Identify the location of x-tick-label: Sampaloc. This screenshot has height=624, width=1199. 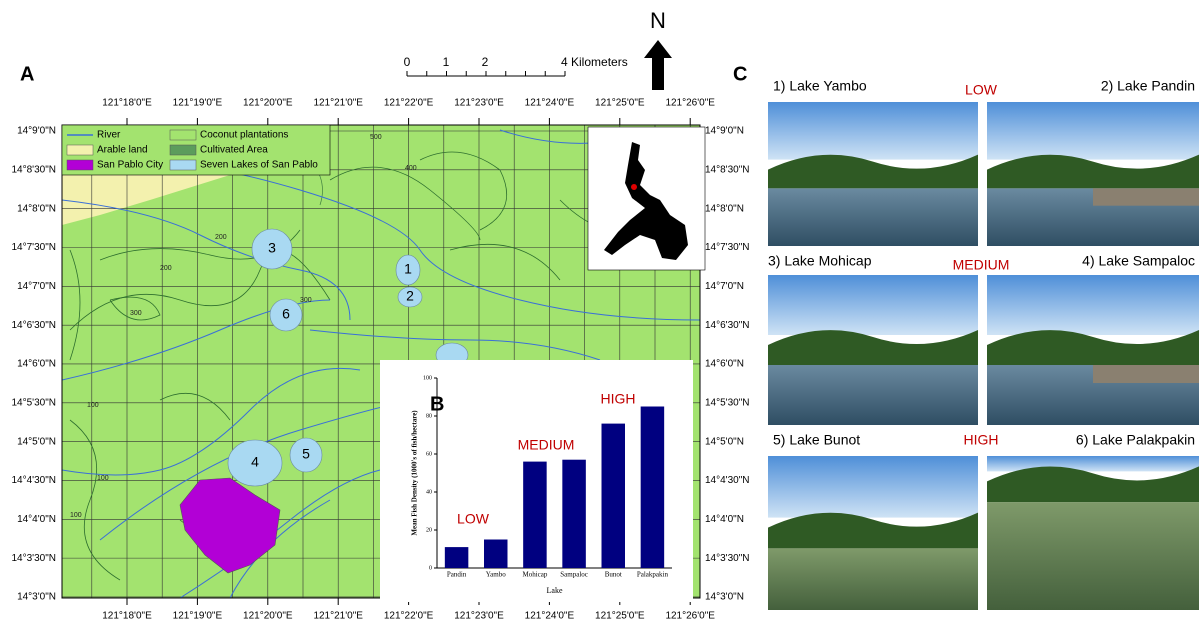
(574, 575).